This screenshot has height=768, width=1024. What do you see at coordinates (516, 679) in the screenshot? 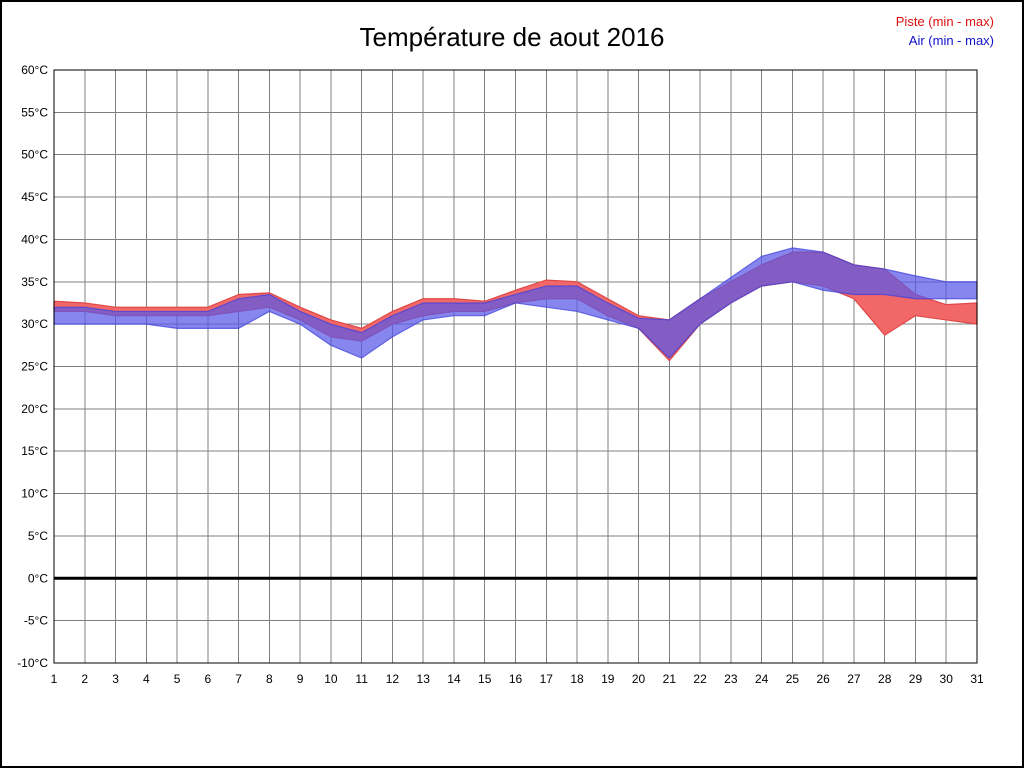
I see `x-tick-label: 16` at bounding box center [516, 679].